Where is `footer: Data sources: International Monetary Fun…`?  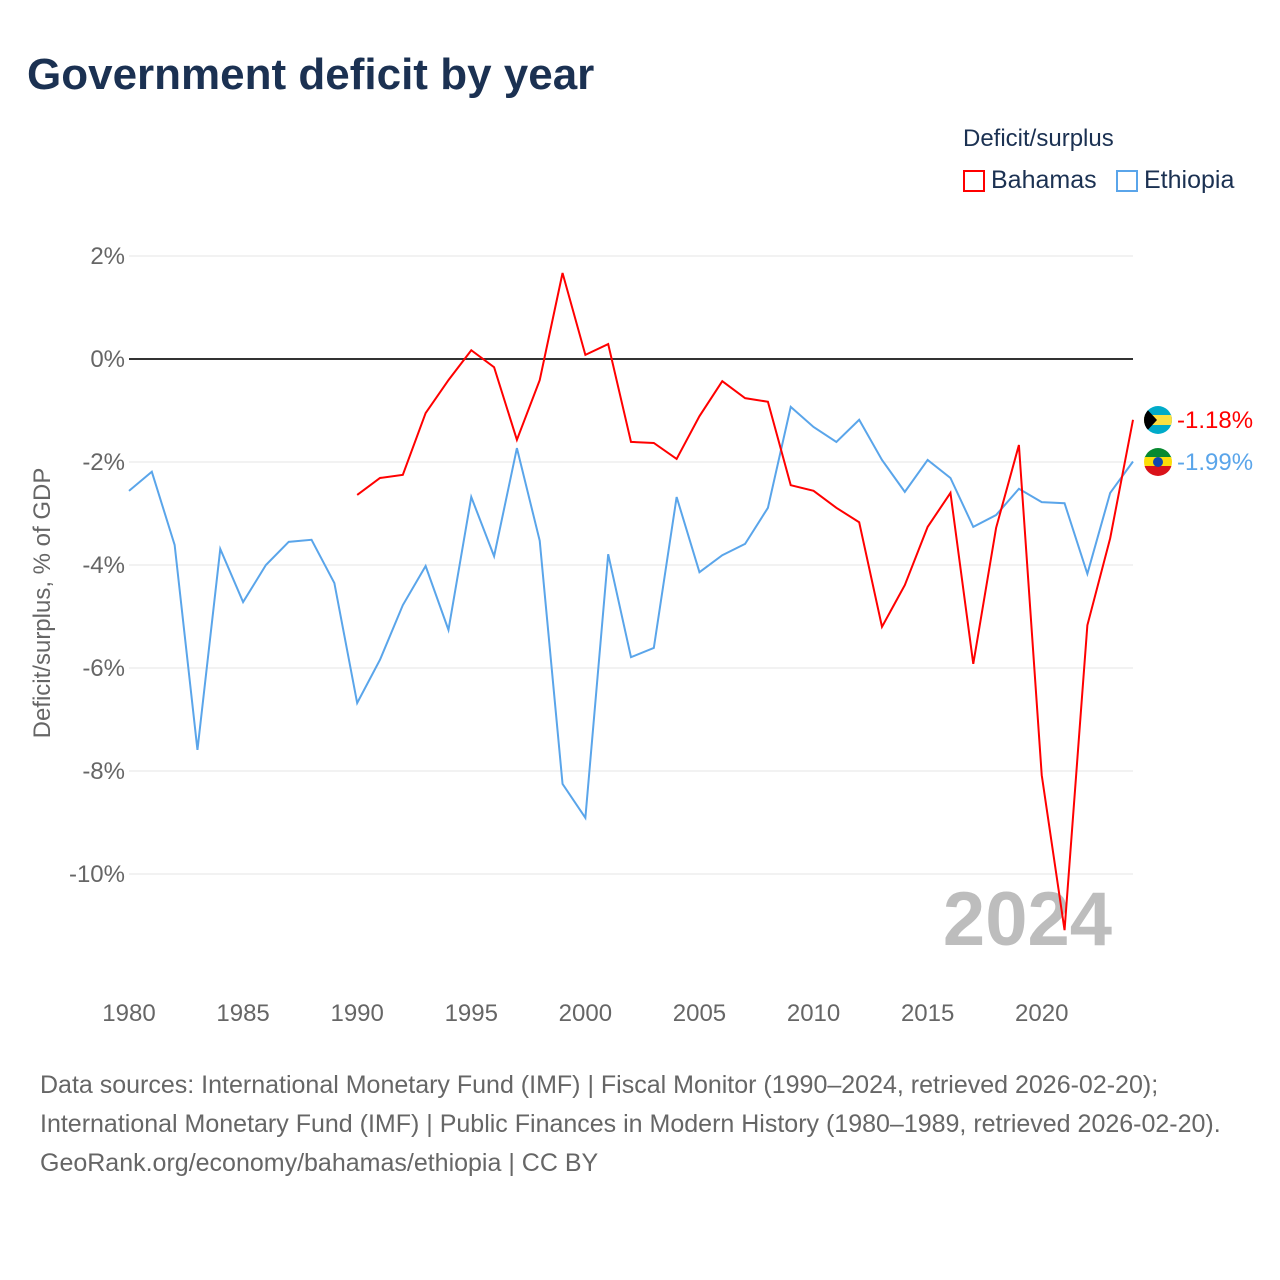 footer: Data sources: International Monetary Fun… is located at coordinates (640, 1124).